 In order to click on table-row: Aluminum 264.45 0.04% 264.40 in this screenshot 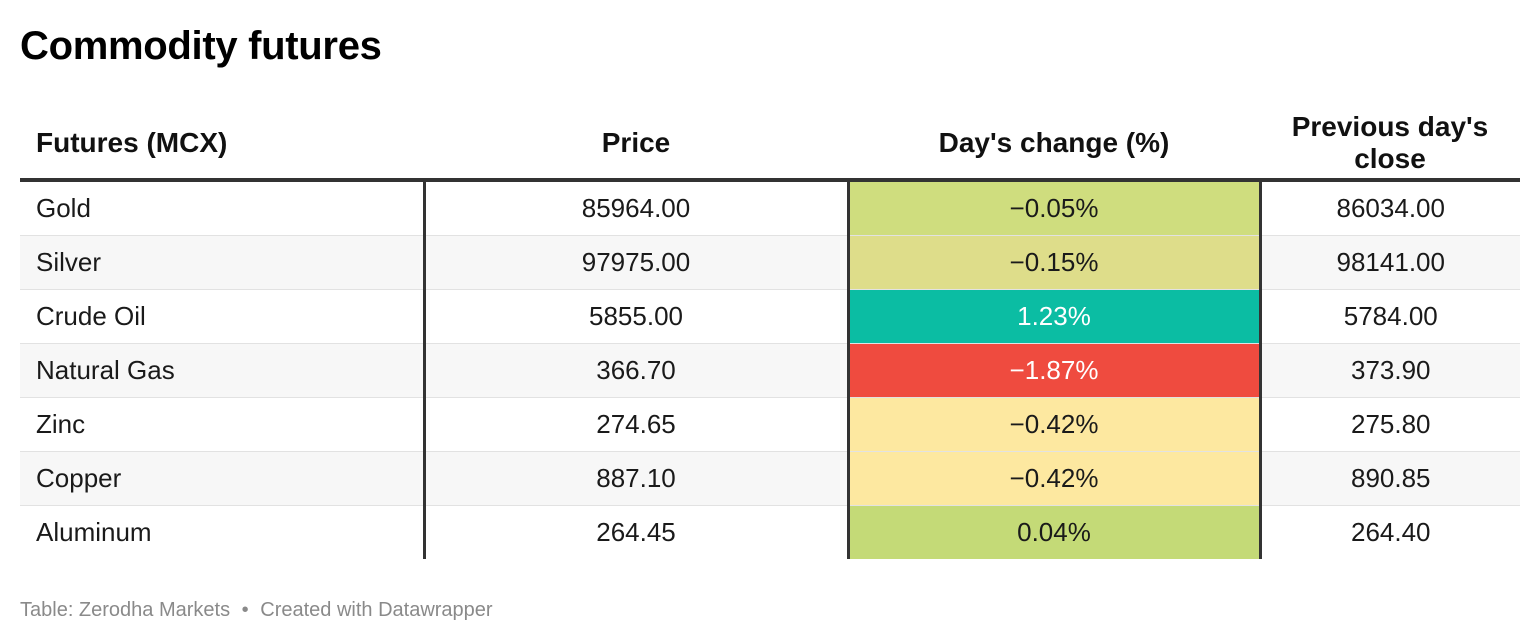, I will do `click(770, 532)`.